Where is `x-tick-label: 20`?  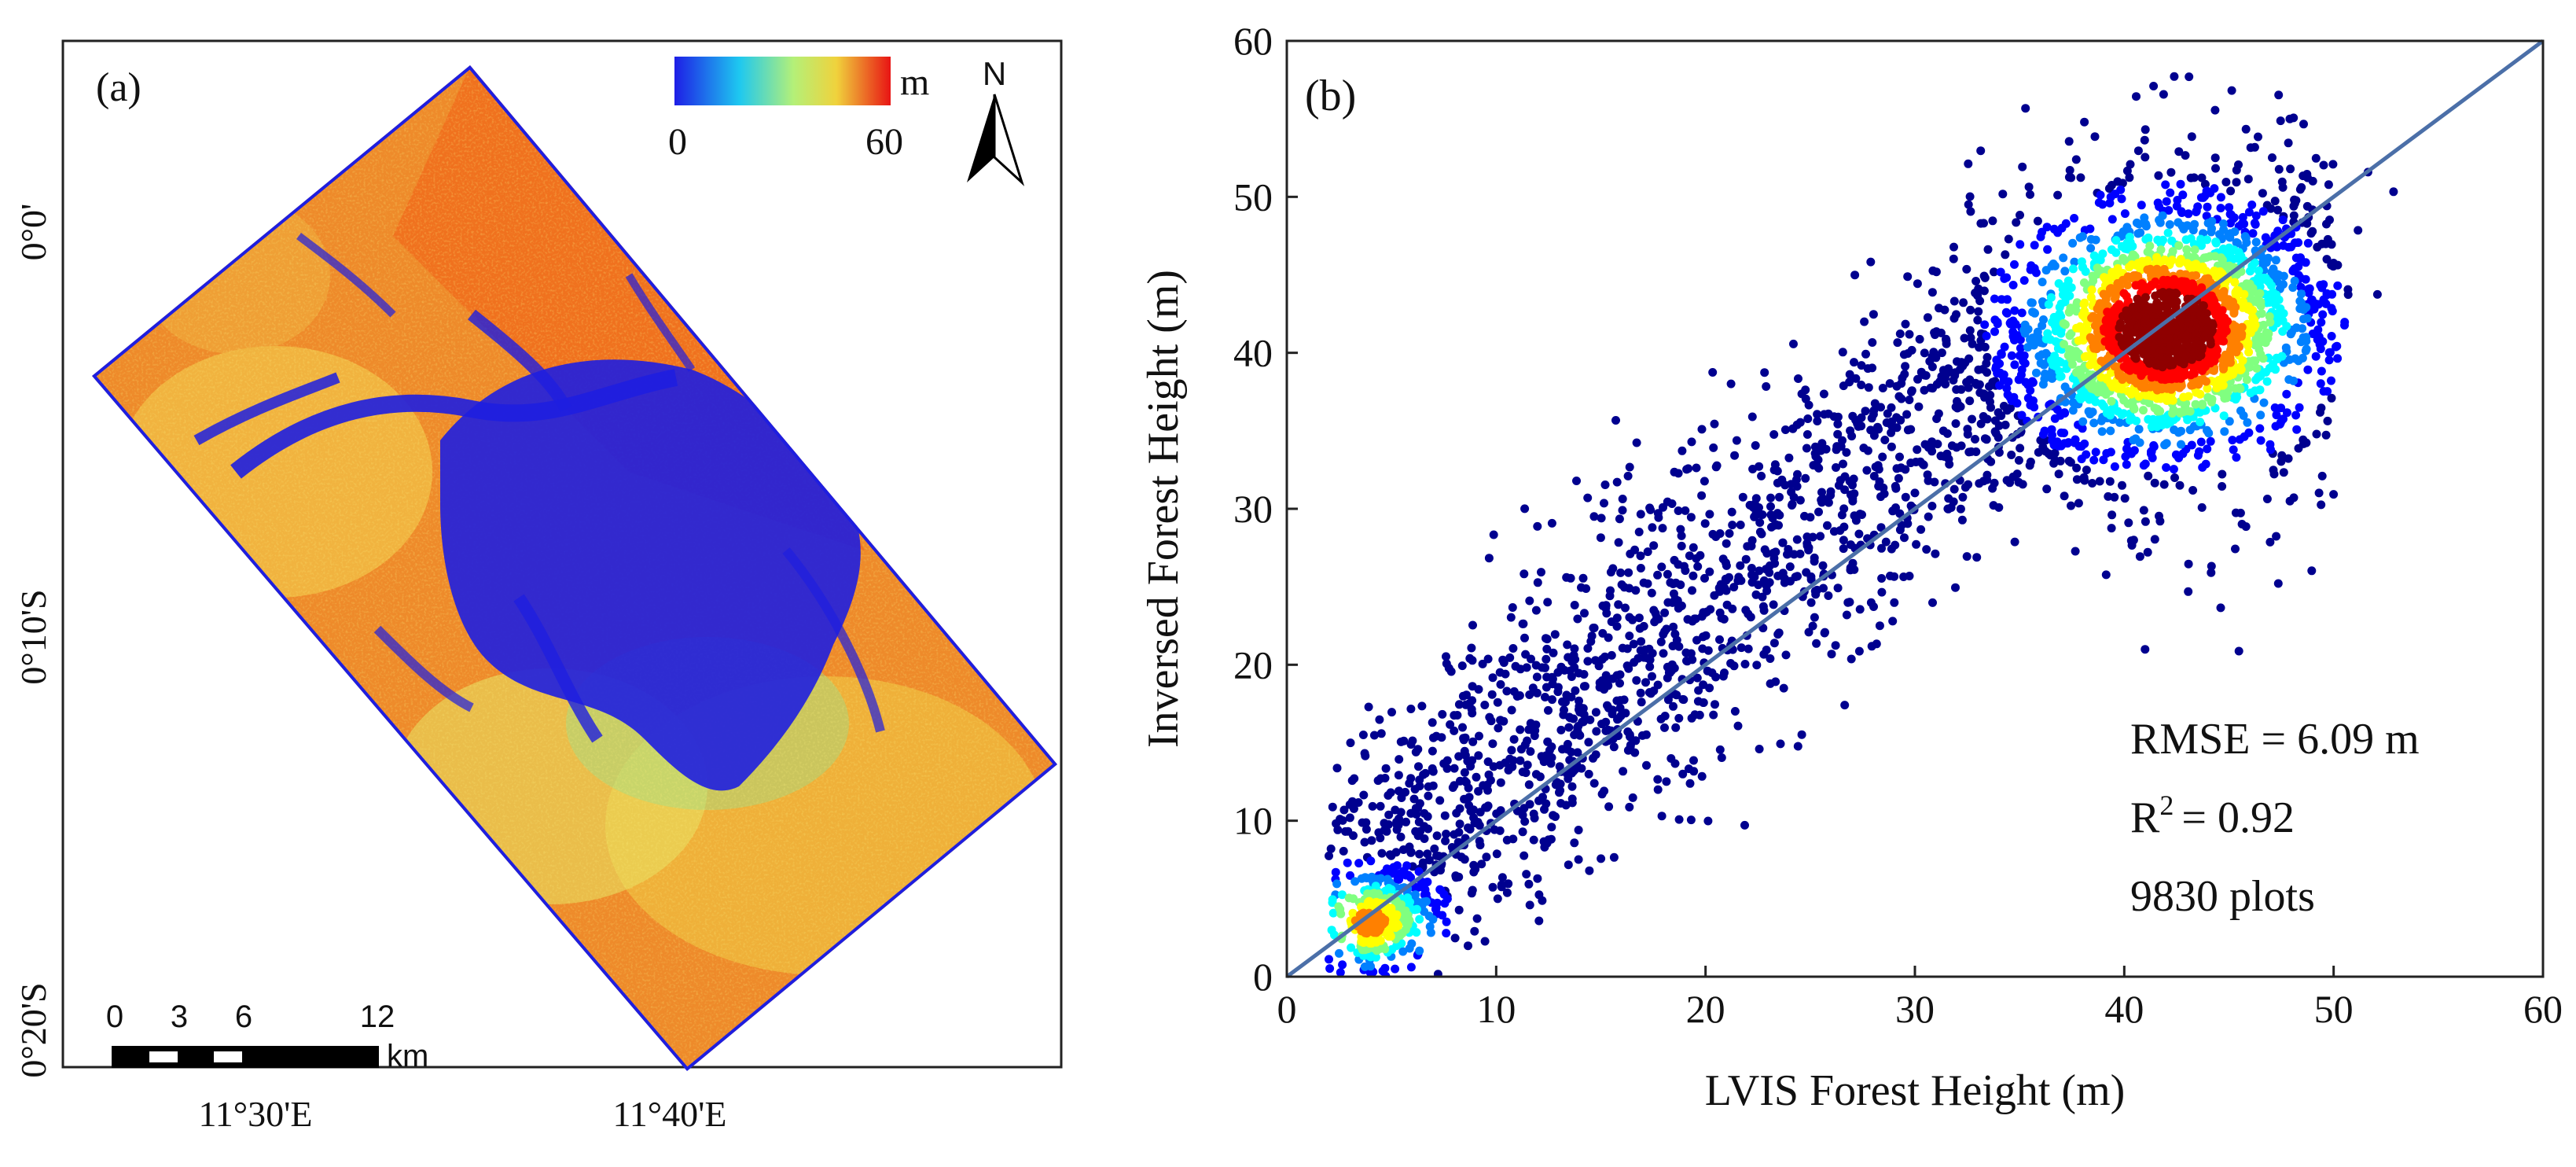 x-tick-label: 20 is located at coordinates (1705, 1009).